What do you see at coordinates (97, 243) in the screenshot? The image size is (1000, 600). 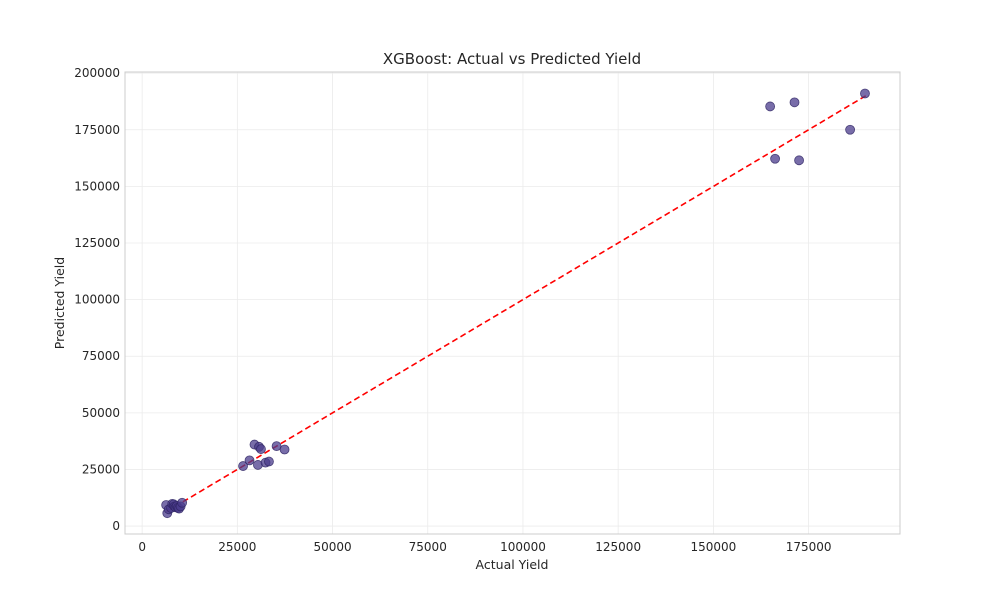 I see `y-tick-label: 125000` at bounding box center [97, 243].